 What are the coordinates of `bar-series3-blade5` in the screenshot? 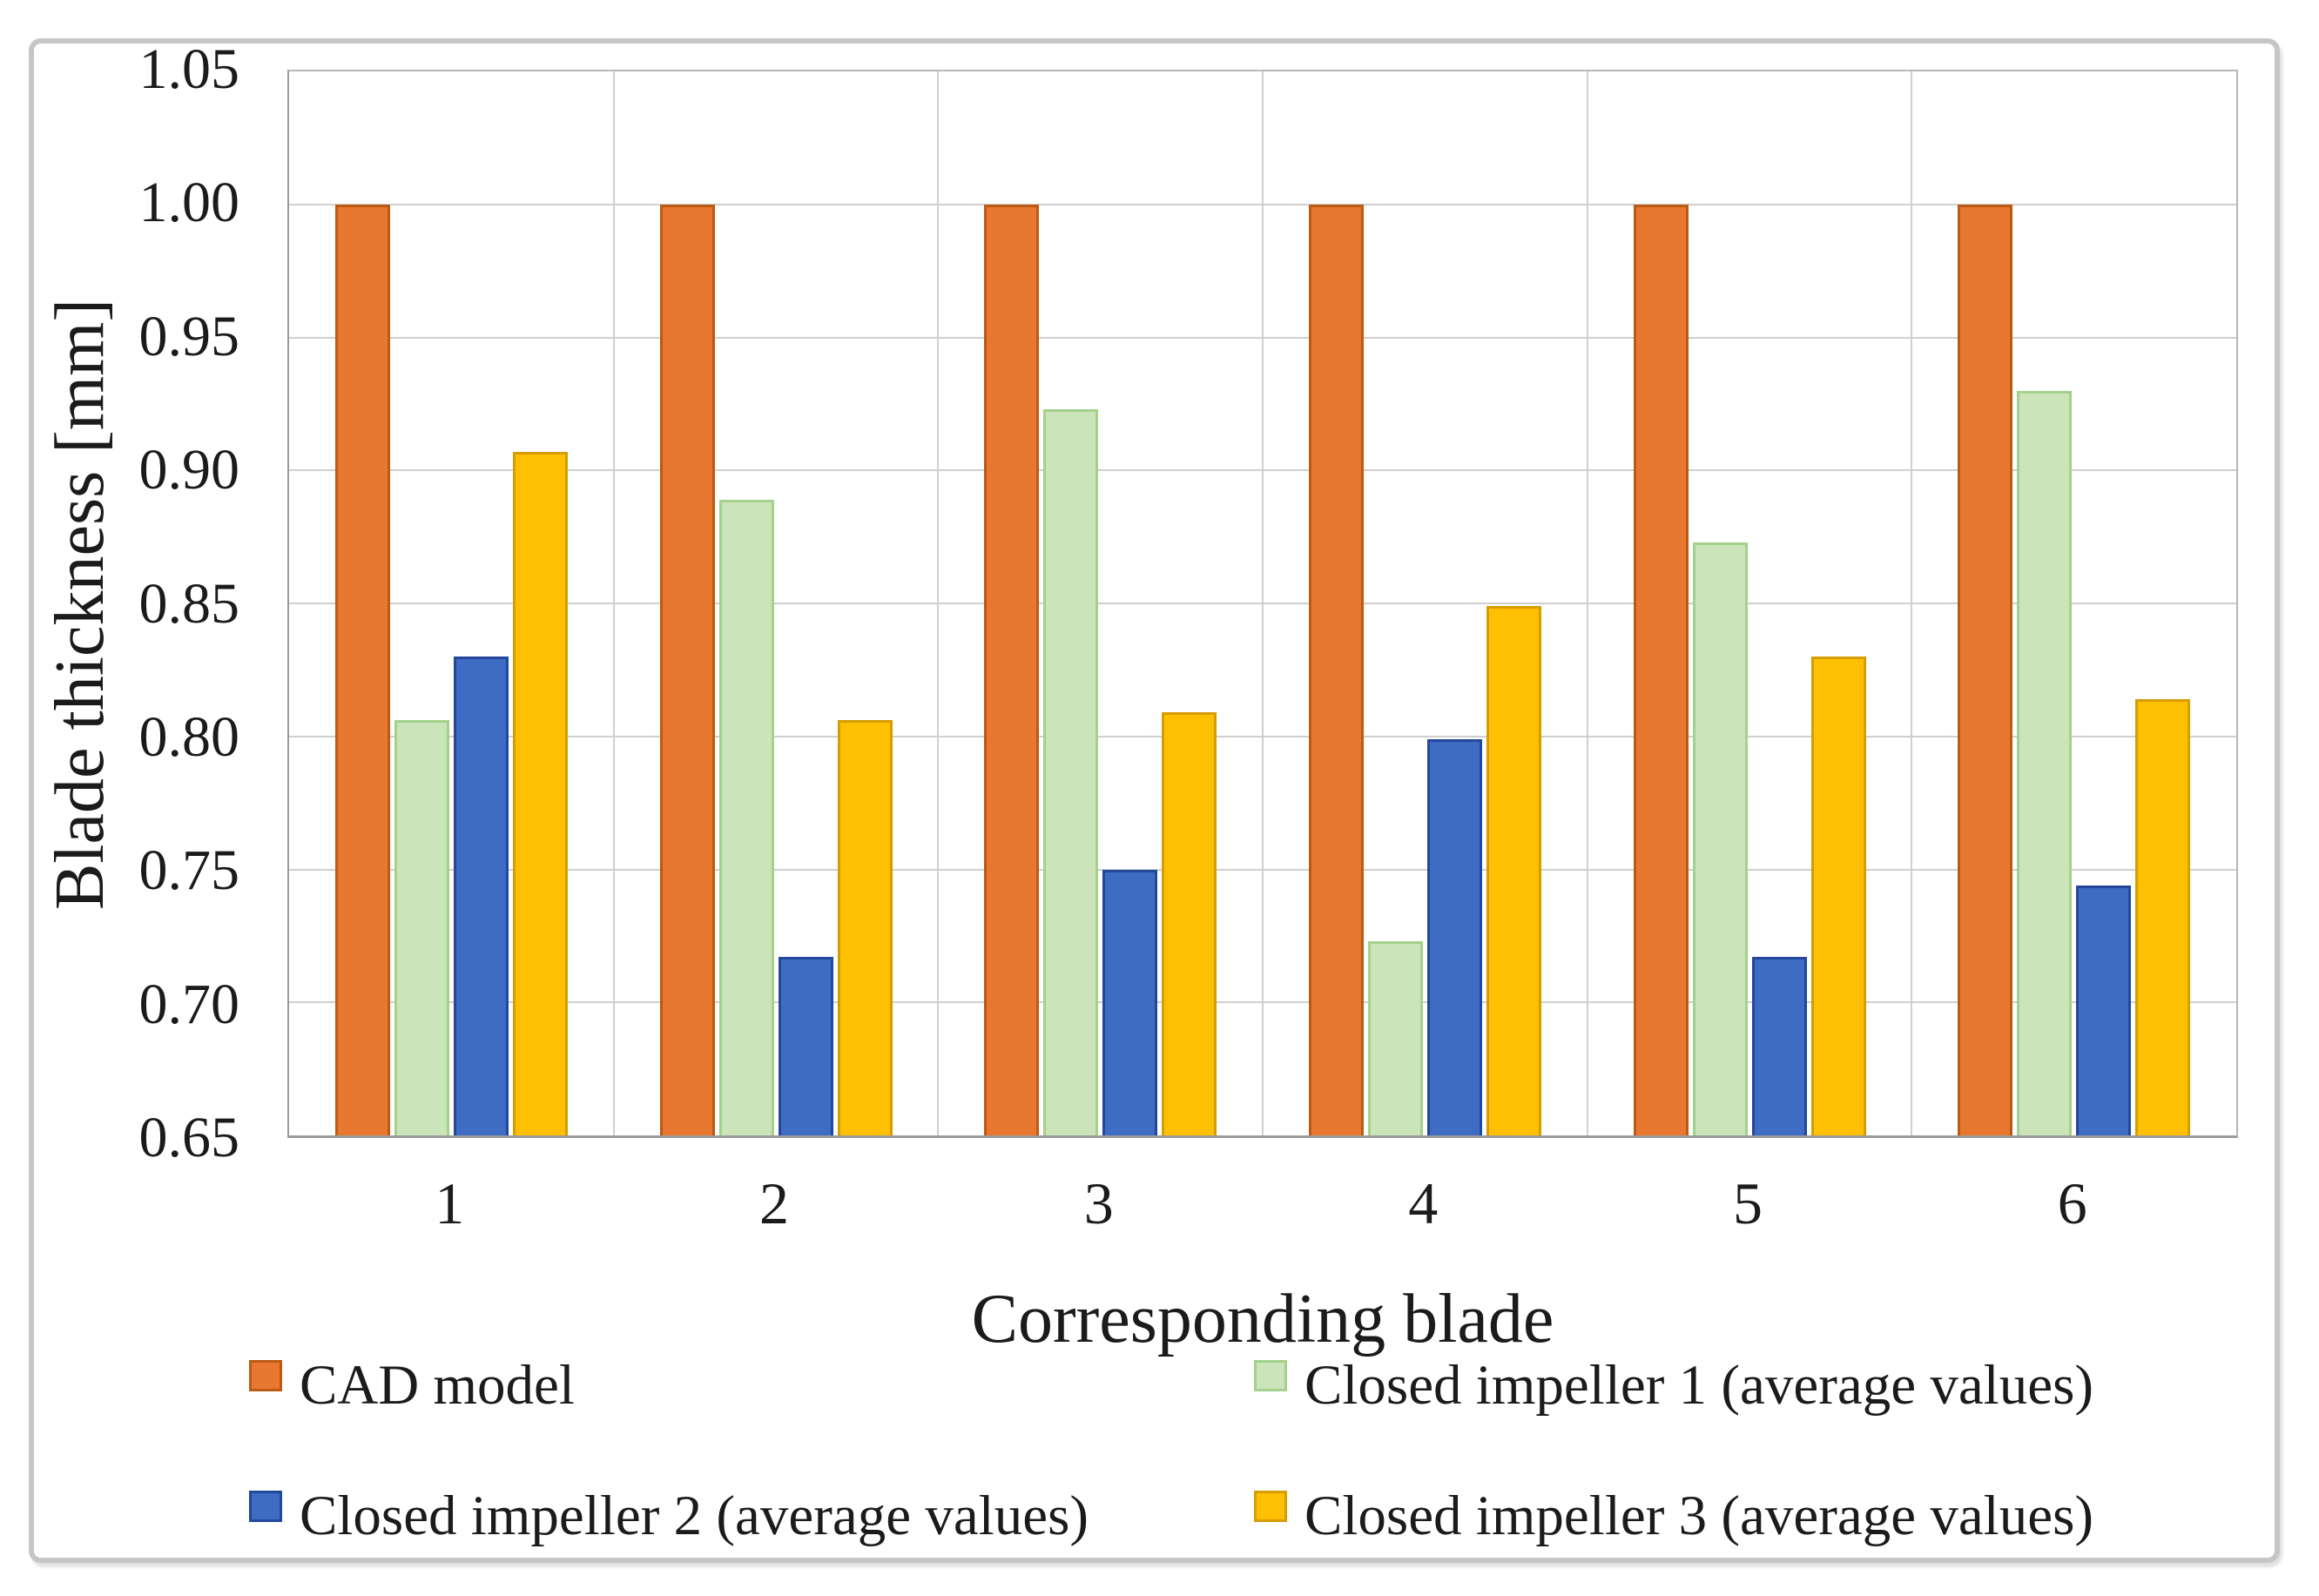 It's located at (1779, 1046).